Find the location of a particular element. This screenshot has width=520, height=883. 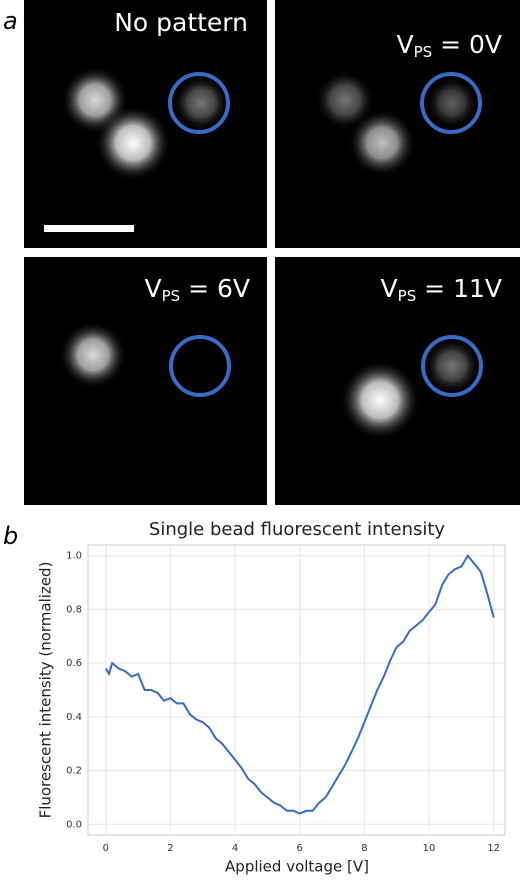

y-tick-label: 0.2 is located at coordinates (74, 771).